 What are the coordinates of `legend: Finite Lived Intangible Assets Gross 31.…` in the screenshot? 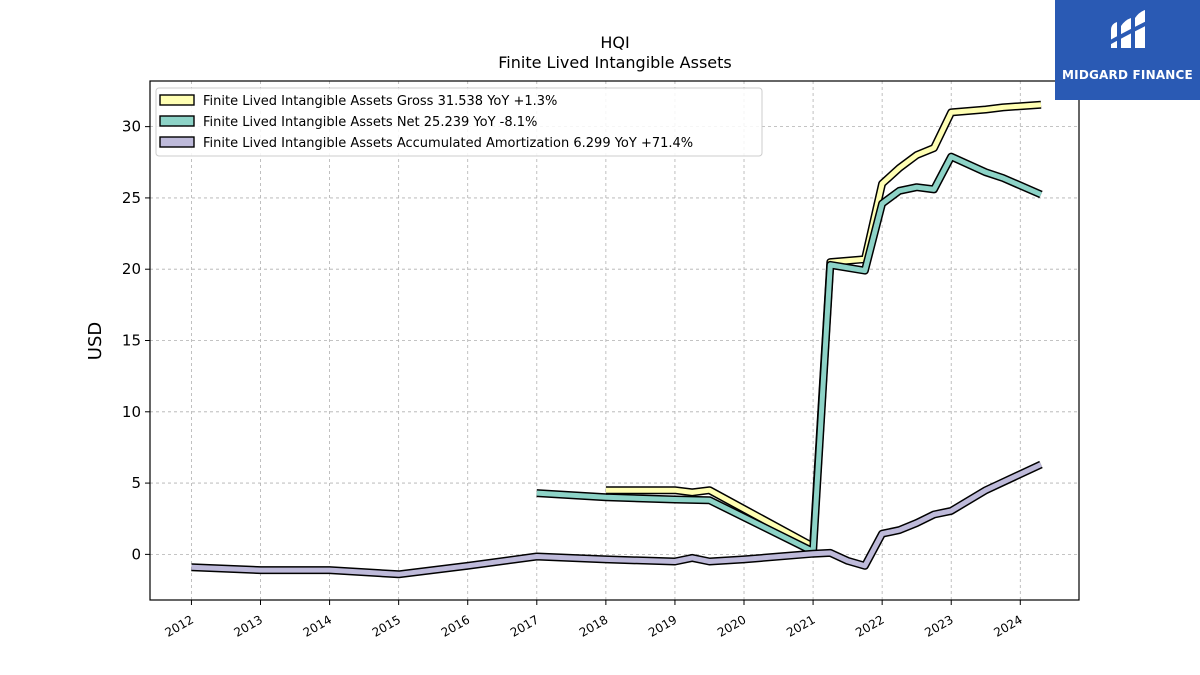 It's located at (459, 122).